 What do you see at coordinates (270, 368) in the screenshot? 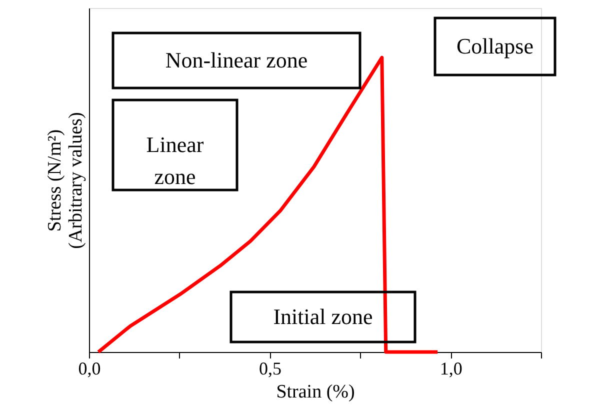
I see `x-tick-label: 0,5` at bounding box center [270, 368].